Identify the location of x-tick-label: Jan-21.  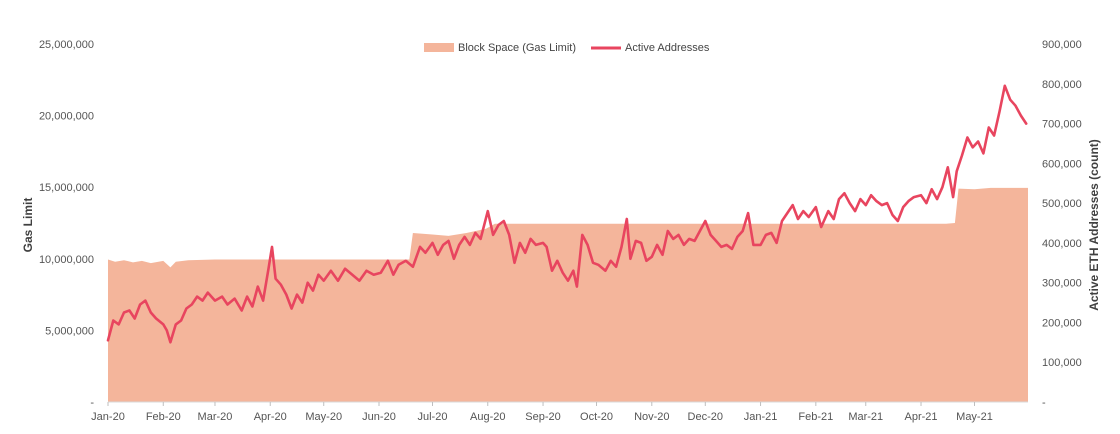
(761, 417).